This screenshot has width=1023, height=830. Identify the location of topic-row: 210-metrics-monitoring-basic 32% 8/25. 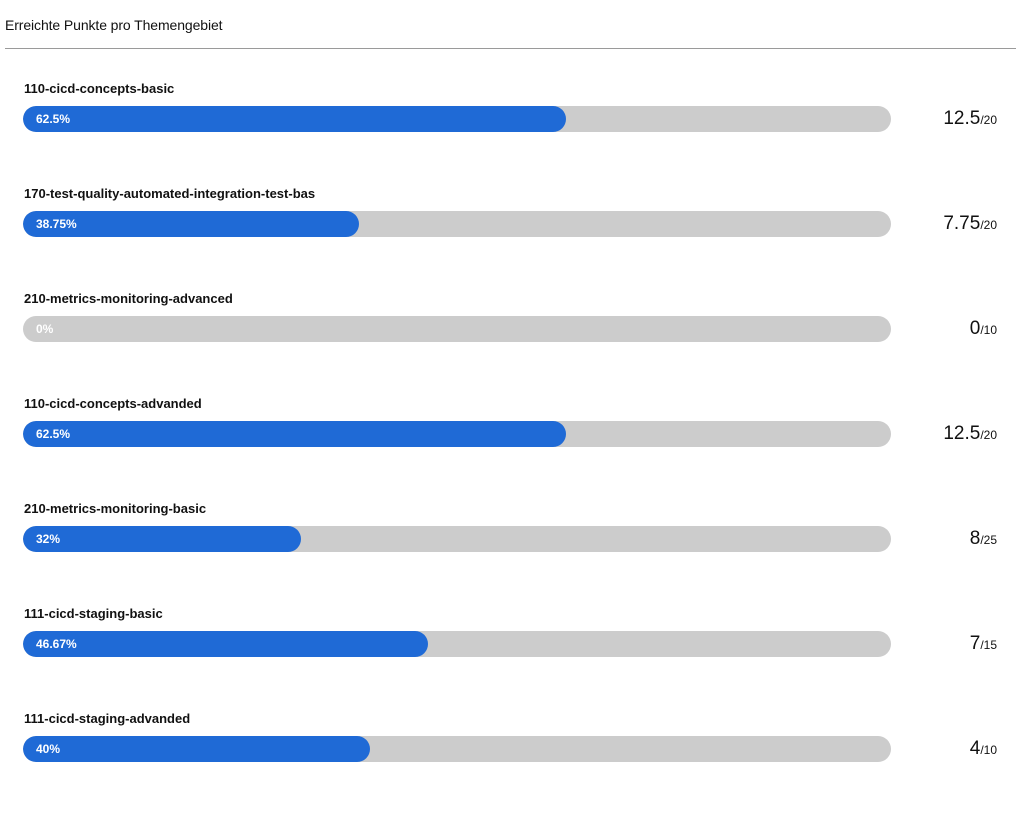
(511, 546).